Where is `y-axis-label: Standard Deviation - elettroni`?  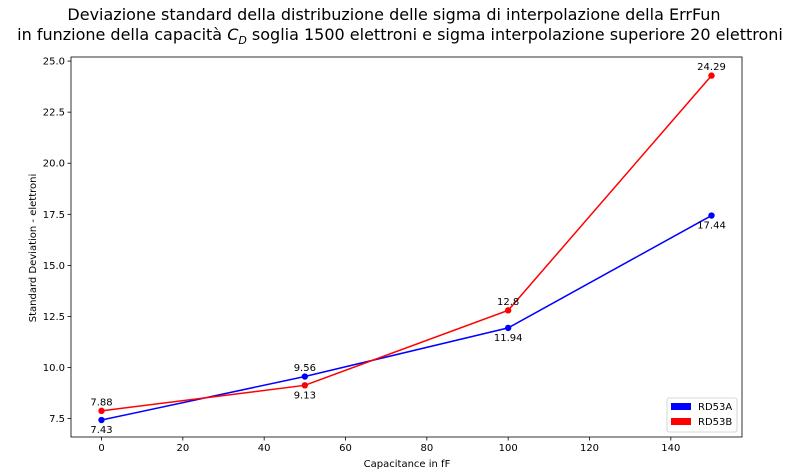 y-axis-label: Standard Deviation - elettroni is located at coordinates (33, 248).